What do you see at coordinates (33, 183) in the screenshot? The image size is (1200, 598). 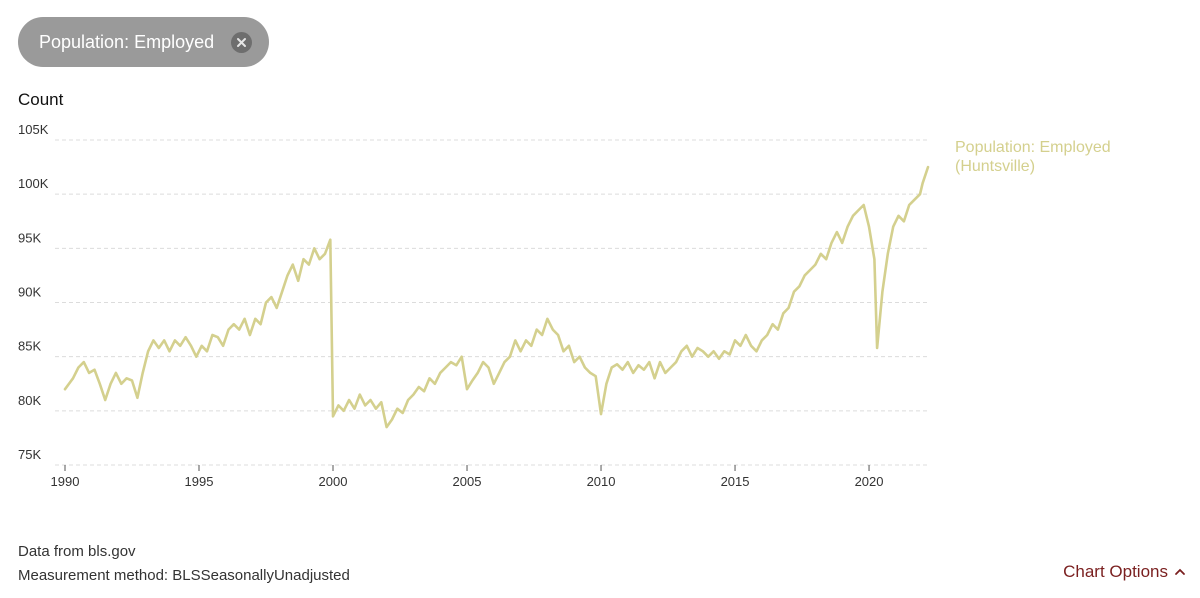 I see `y-tick-label: 100K` at bounding box center [33, 183].